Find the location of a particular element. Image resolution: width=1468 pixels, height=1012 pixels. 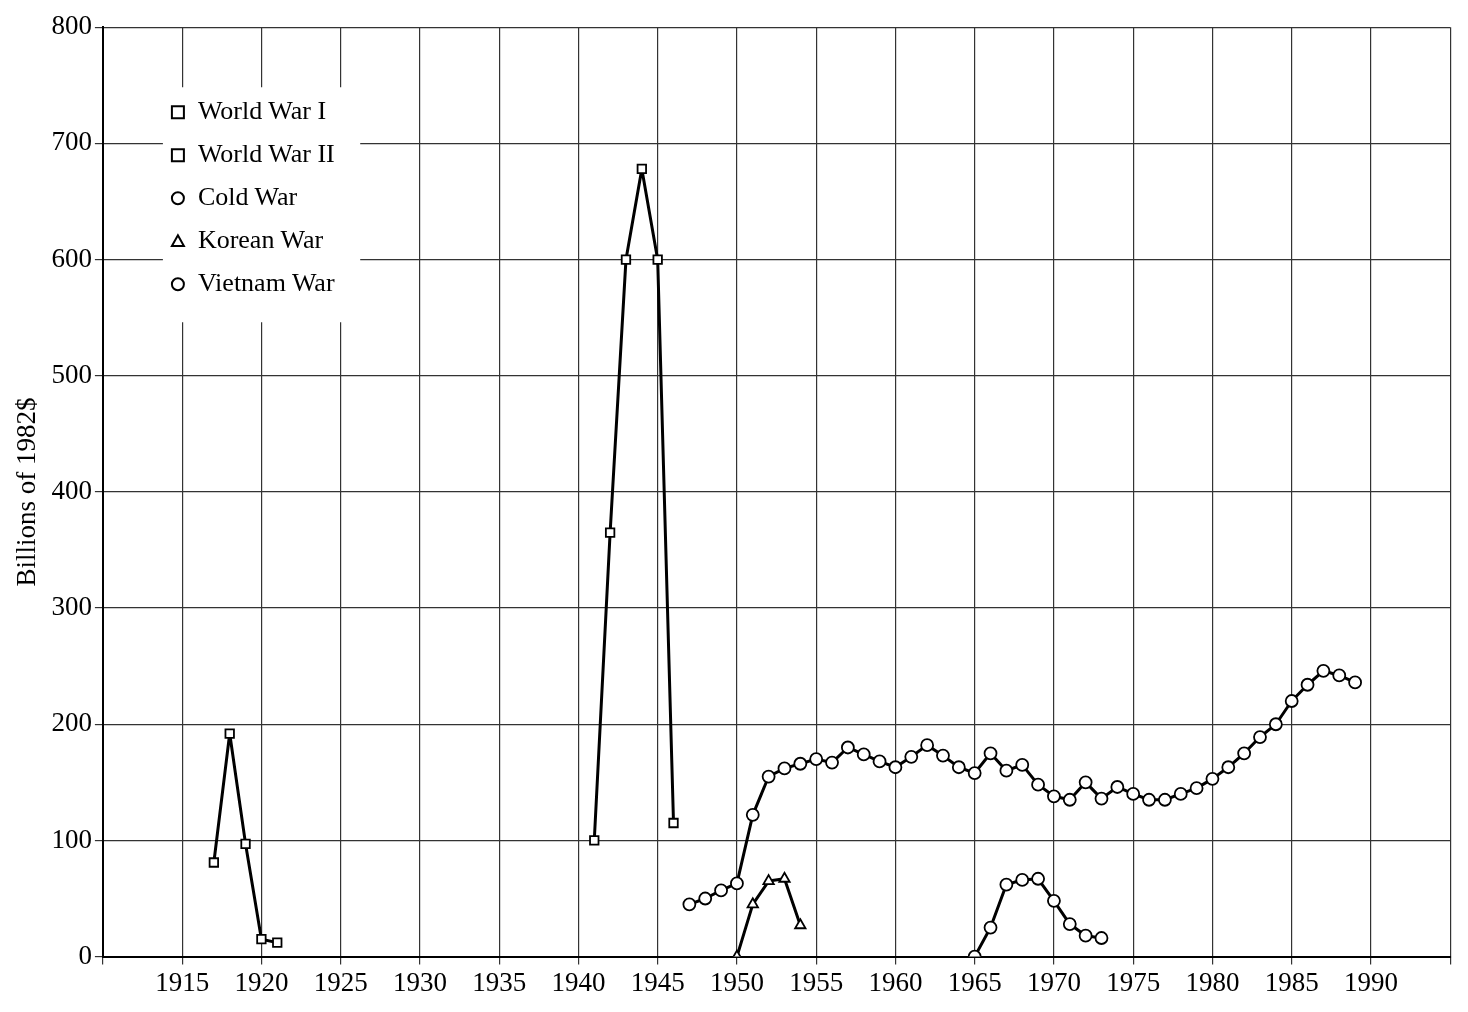

x-tick-label: 1955 is located at coordinates (816, 981).